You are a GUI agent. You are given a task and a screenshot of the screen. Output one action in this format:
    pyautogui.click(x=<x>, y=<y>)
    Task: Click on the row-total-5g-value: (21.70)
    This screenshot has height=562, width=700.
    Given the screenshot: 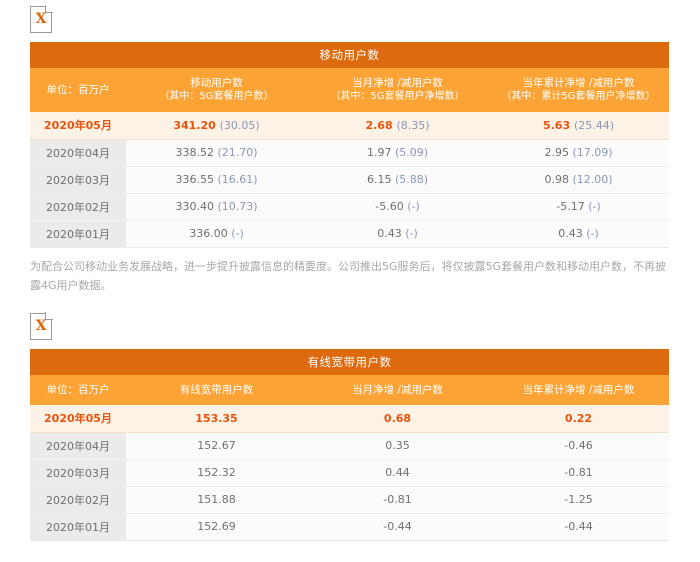 What is the action you would take?
    pyautogui.click(x=237, y=152)
    